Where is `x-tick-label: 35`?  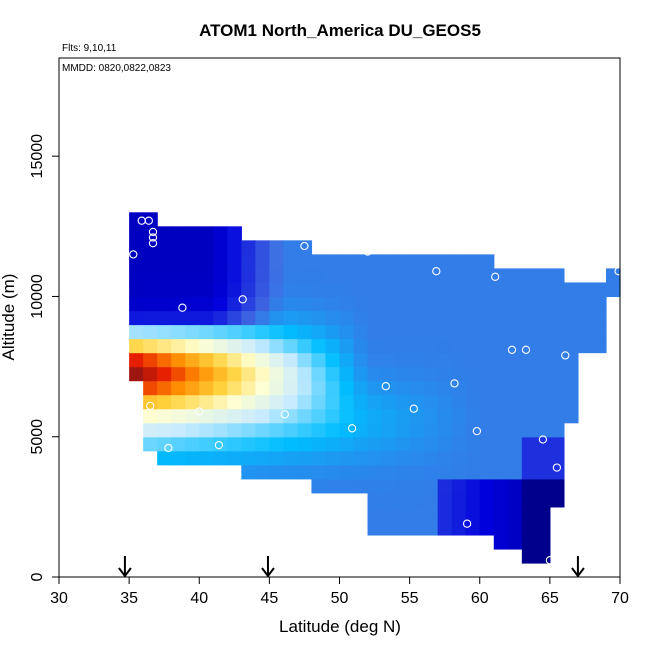 x-tick-label: 35 is located at coordinates (129, 598).